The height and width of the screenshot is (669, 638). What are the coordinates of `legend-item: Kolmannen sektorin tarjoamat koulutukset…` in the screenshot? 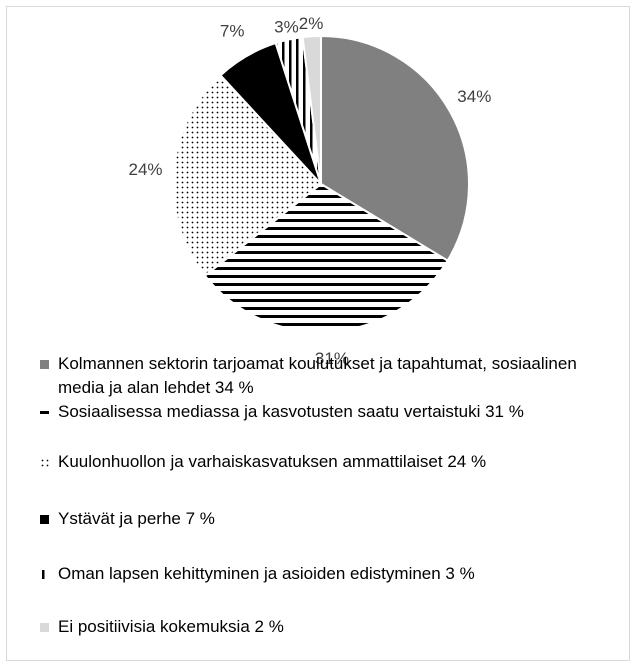 It's located at (320, 376).